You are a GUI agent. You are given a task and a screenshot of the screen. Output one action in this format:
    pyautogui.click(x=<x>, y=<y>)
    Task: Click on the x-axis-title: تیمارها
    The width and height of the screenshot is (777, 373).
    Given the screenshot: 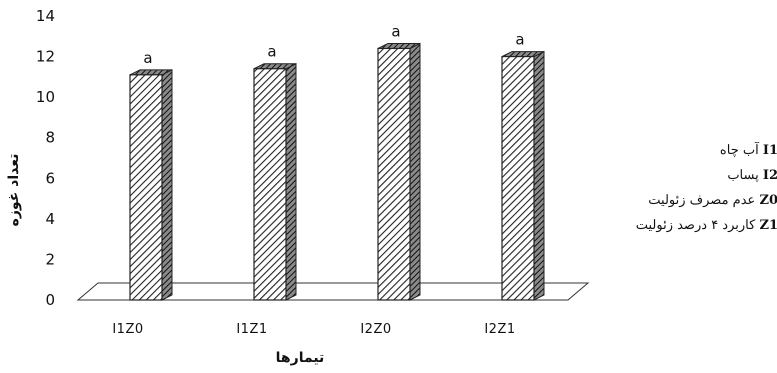 What is the action you would take?
    pyautogui.click(x=300, y=358)
    